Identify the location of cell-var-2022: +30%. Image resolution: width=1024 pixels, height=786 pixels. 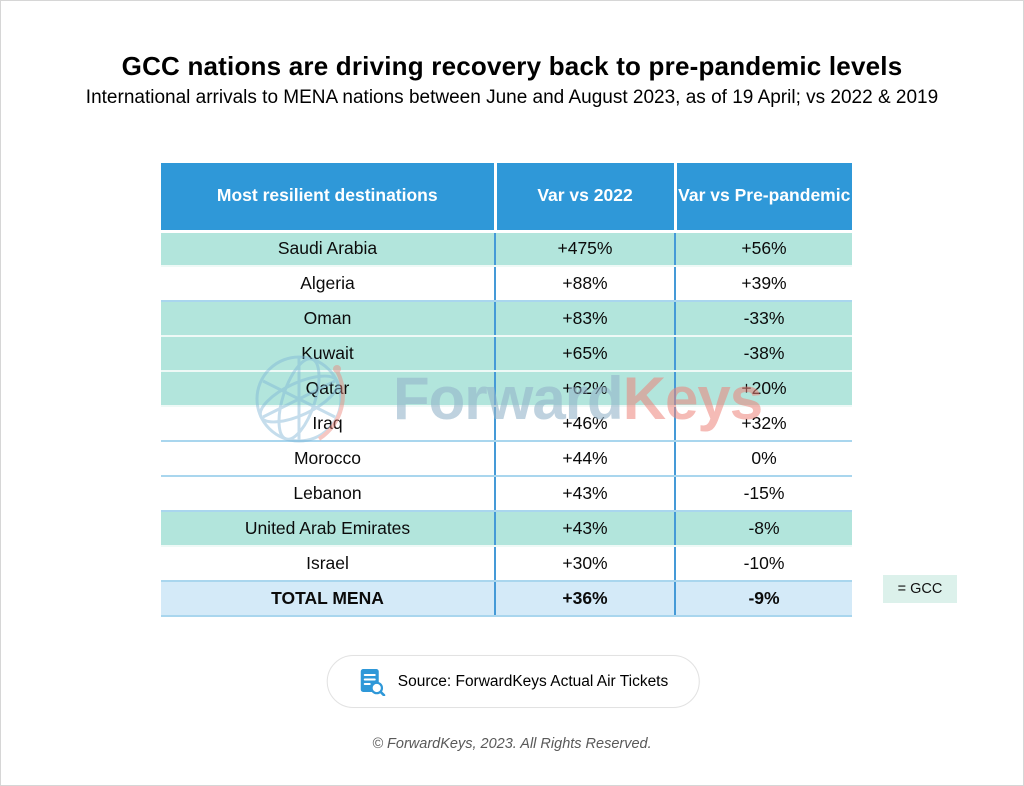
(584, 564).